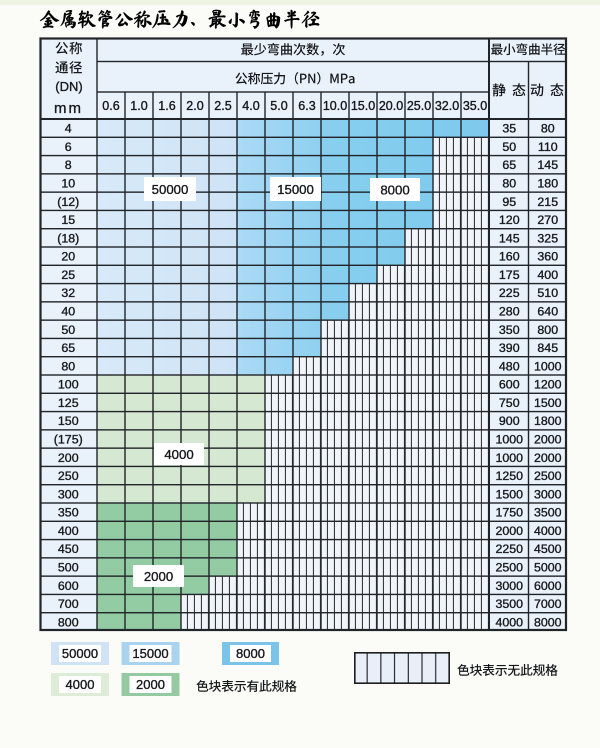 The height and width of the screenshot is (748, 600). Describe the element at coordinates (250, 106) in the screenshot. I see `svg-text: 4.0` at that location.